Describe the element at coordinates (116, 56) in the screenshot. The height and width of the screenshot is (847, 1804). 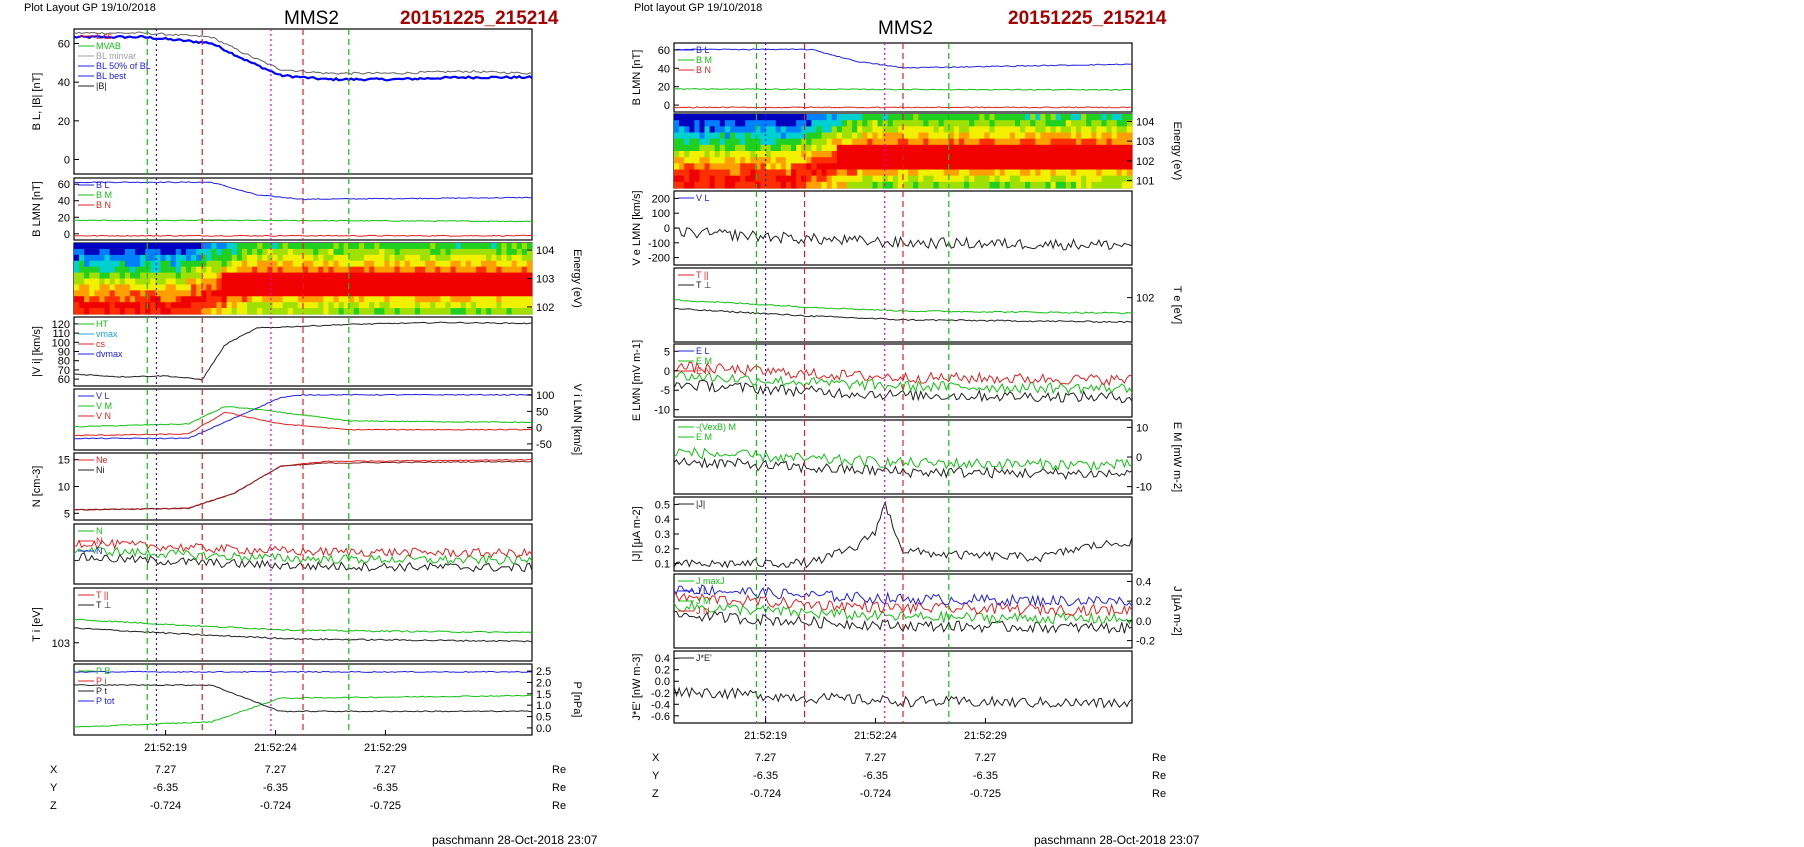
I see `left-legend-label: BL minvar` at that location.